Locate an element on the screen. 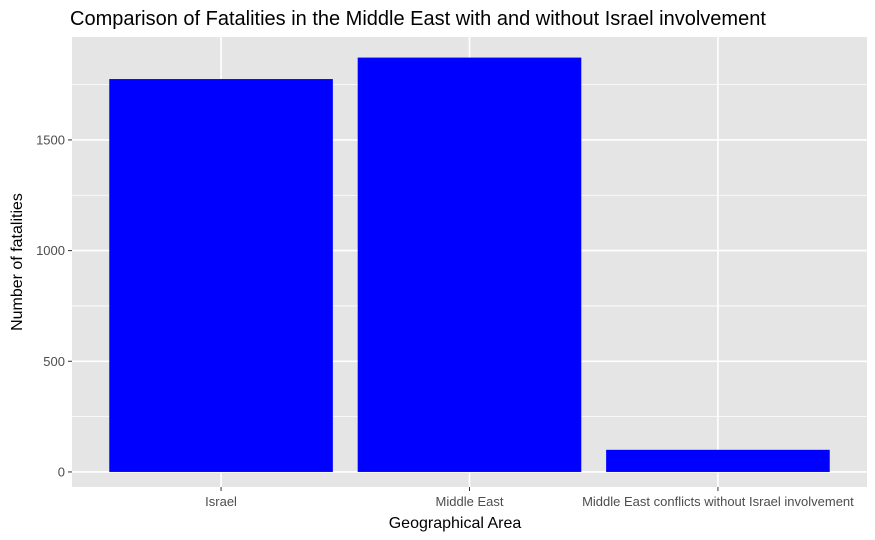  y-tick-label: 500 is located at coordinates (54, 361).